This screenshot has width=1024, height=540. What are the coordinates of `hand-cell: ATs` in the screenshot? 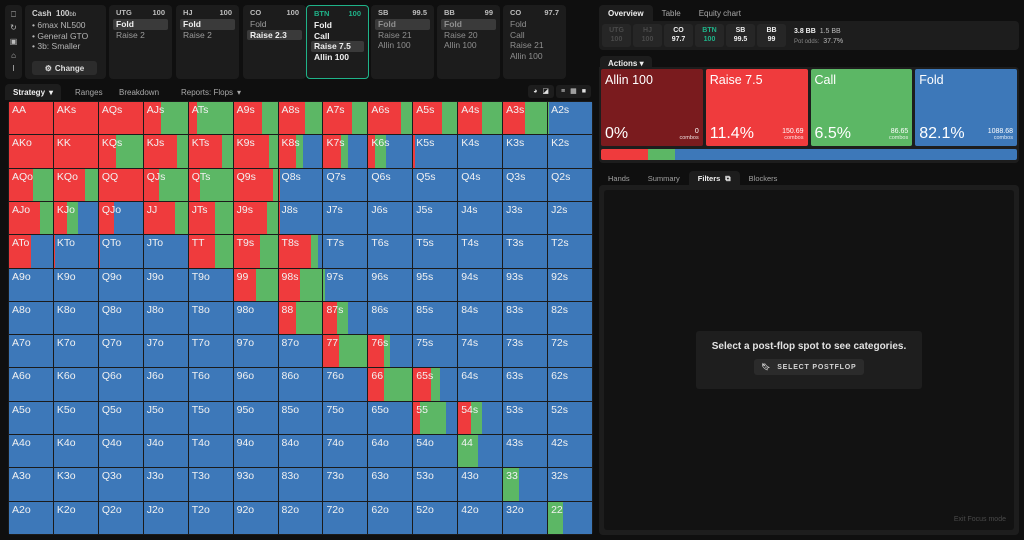 It's located at (210, 118).